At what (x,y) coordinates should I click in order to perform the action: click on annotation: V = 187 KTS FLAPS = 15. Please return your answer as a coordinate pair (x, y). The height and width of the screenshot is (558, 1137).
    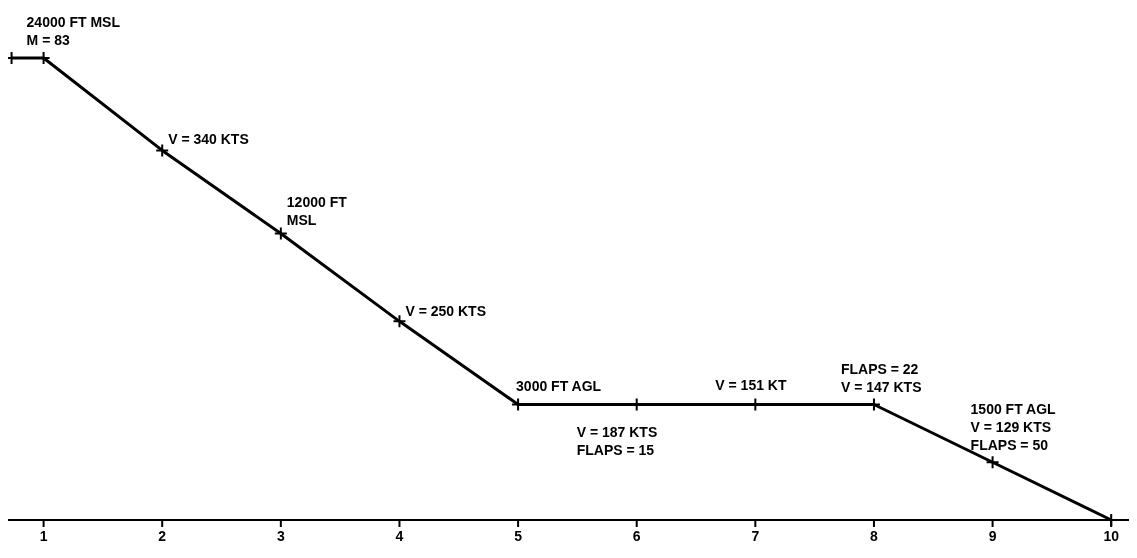
    Looking at the image, I should click on (617, 440).